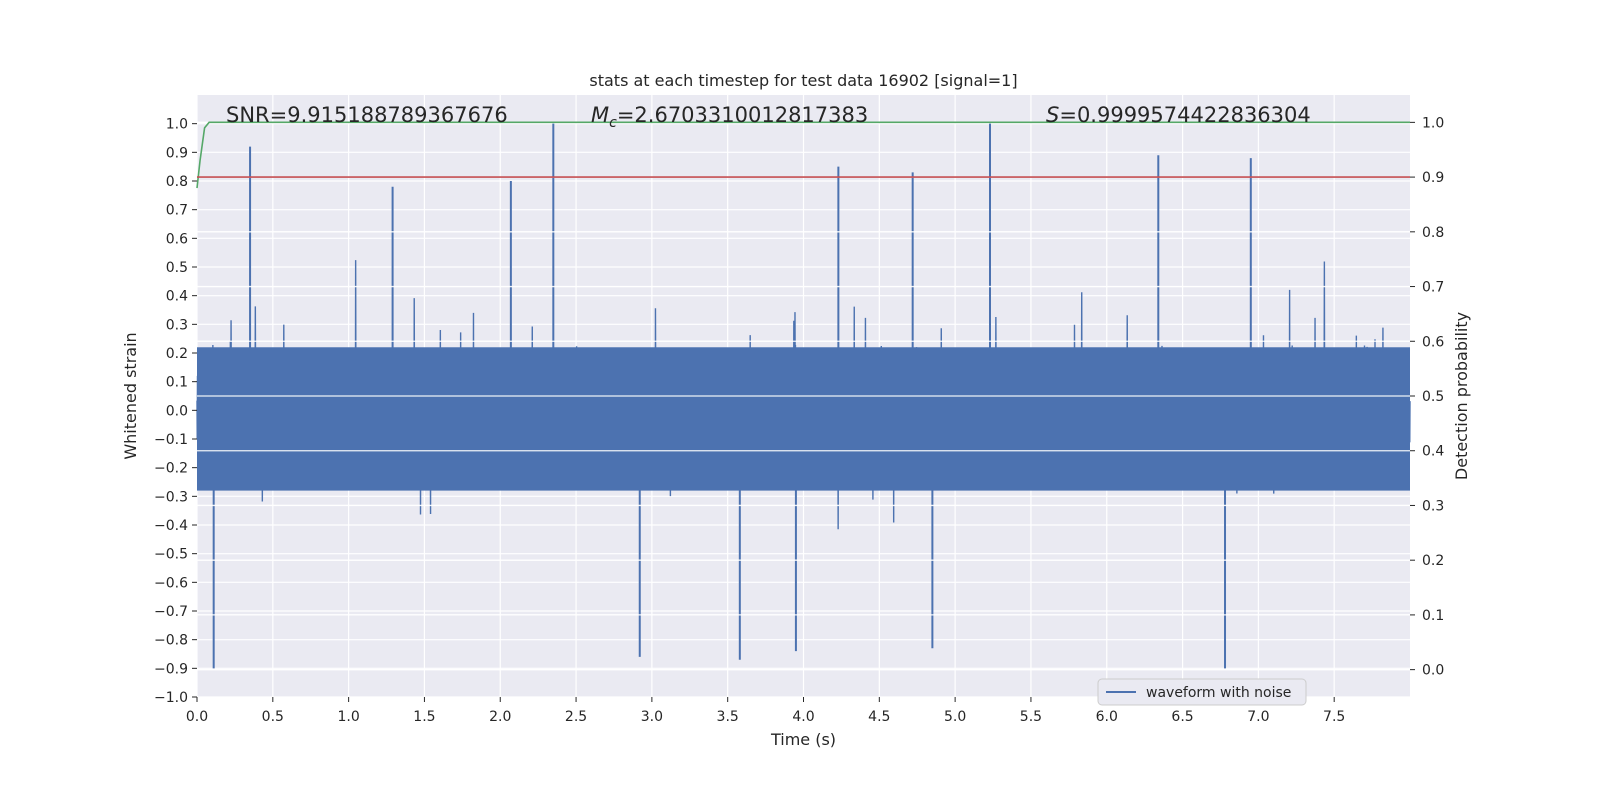  I want to click on y-tick-label: 0.7, so click(177, 211).